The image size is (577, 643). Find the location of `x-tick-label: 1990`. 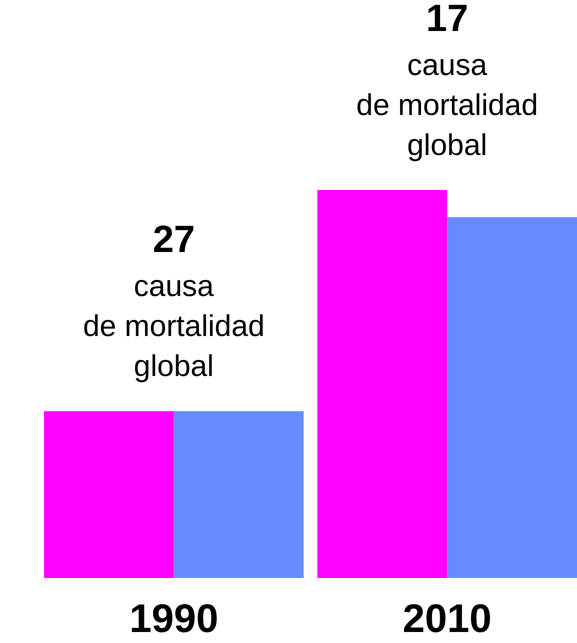

x-tick-label: 1990 is located at coordinates (173, 619).